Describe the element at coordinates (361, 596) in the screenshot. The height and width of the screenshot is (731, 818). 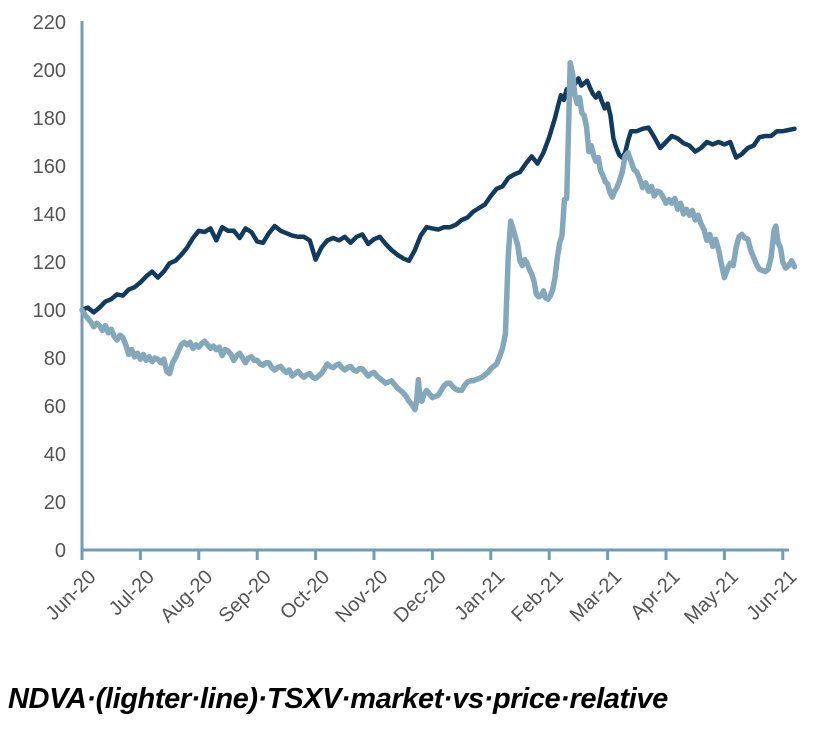
I see `x-tick-label: Nov-20` at that location.